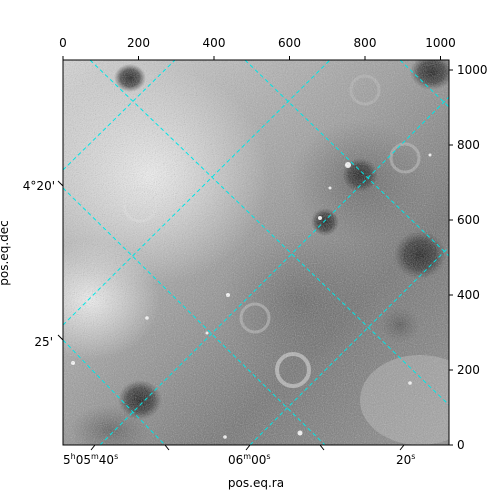  Describe the element at coordinates (90, 459) in the screenshot. I see `ra-tick-label: 5h05m40s` at that location.